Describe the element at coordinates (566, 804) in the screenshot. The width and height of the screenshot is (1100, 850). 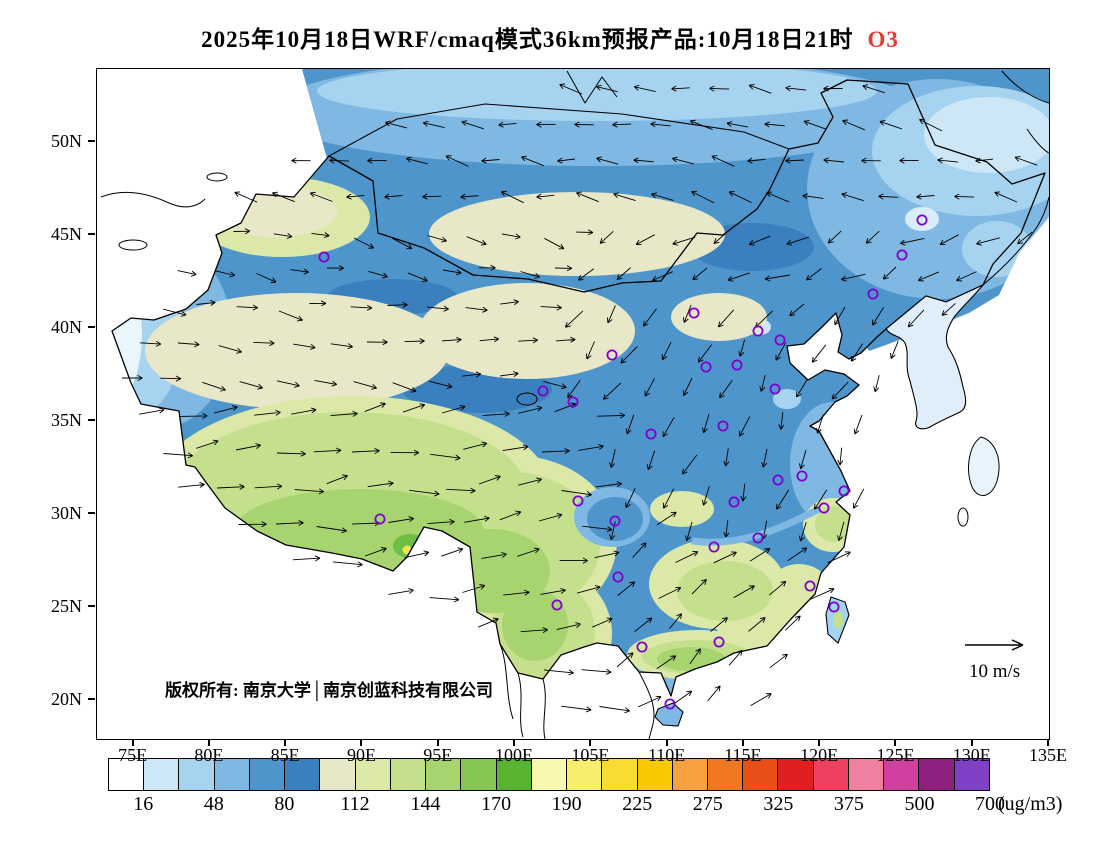
I see `colorbar-tick-label: 190` at that location.